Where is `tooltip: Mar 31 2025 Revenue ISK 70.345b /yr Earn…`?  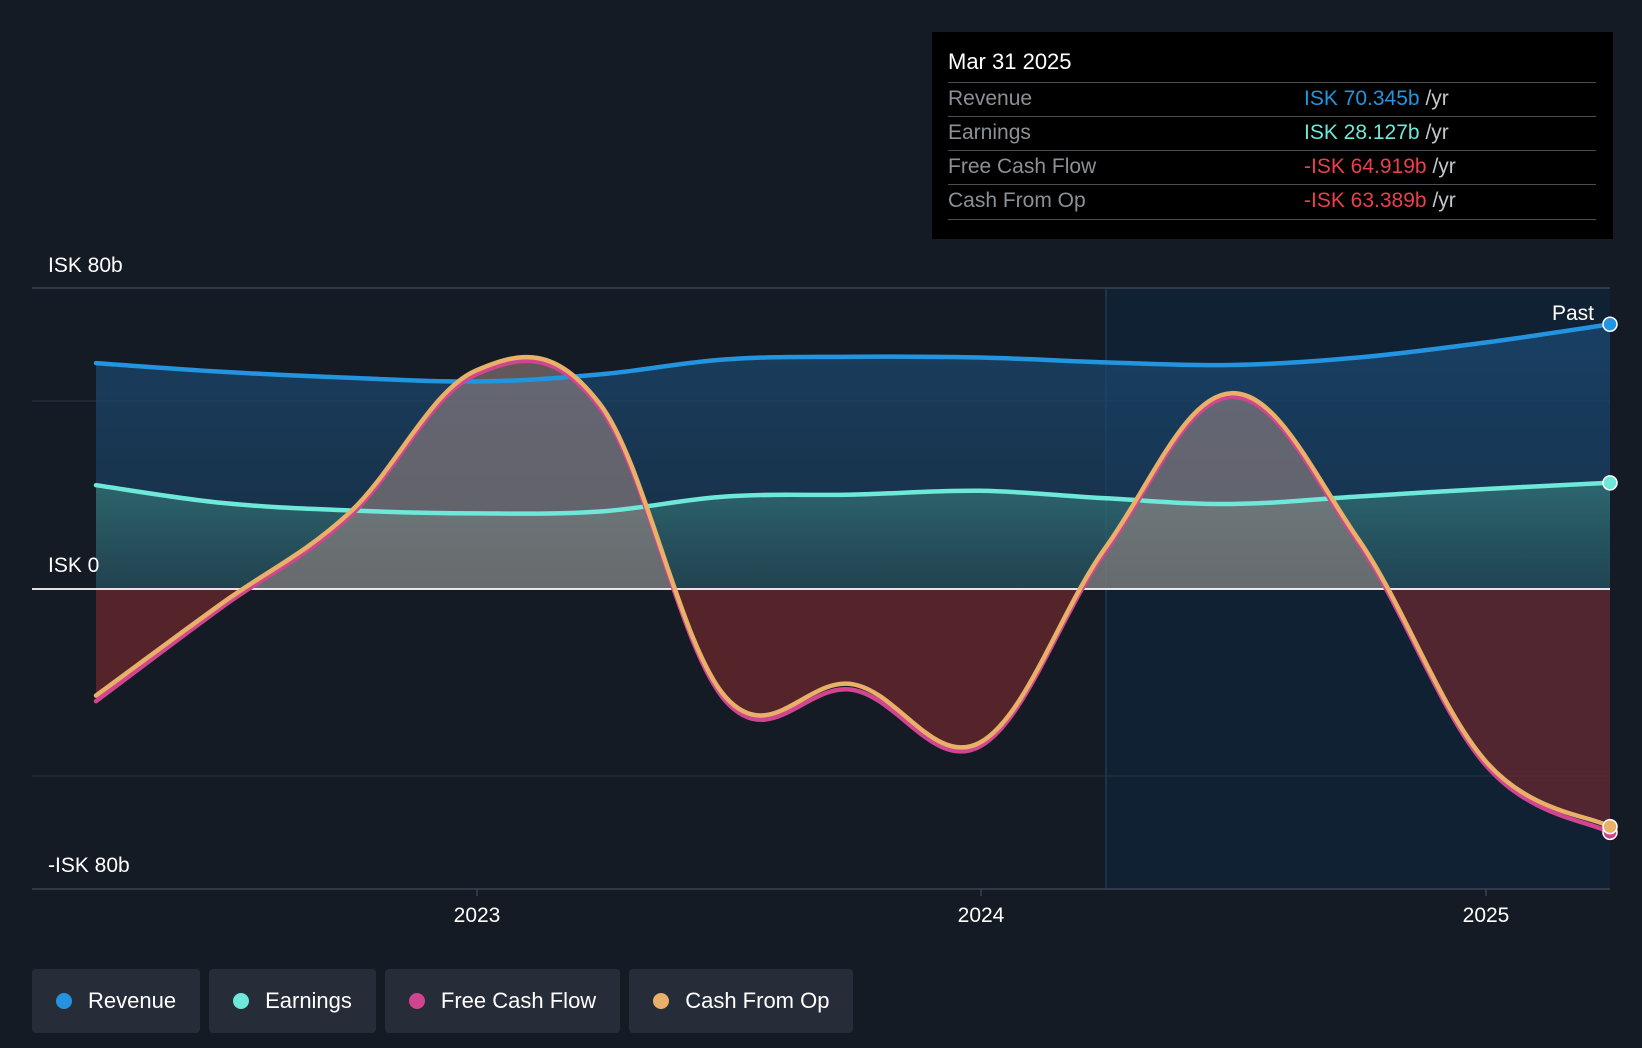 tooltip: Mar 31 2025 Revenue ISK 70.345b /yr Earn… is located at coordinates (1272, 135).